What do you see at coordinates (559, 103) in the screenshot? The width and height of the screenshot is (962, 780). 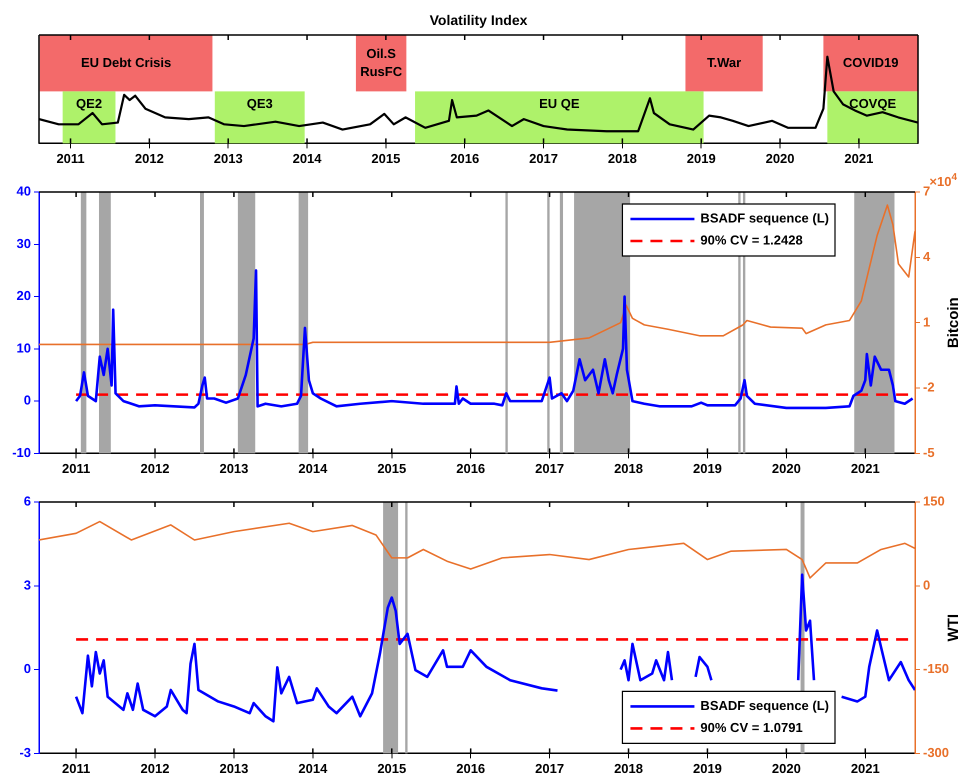 I see `band-label: EU QE` at bounding box center [559, 103].